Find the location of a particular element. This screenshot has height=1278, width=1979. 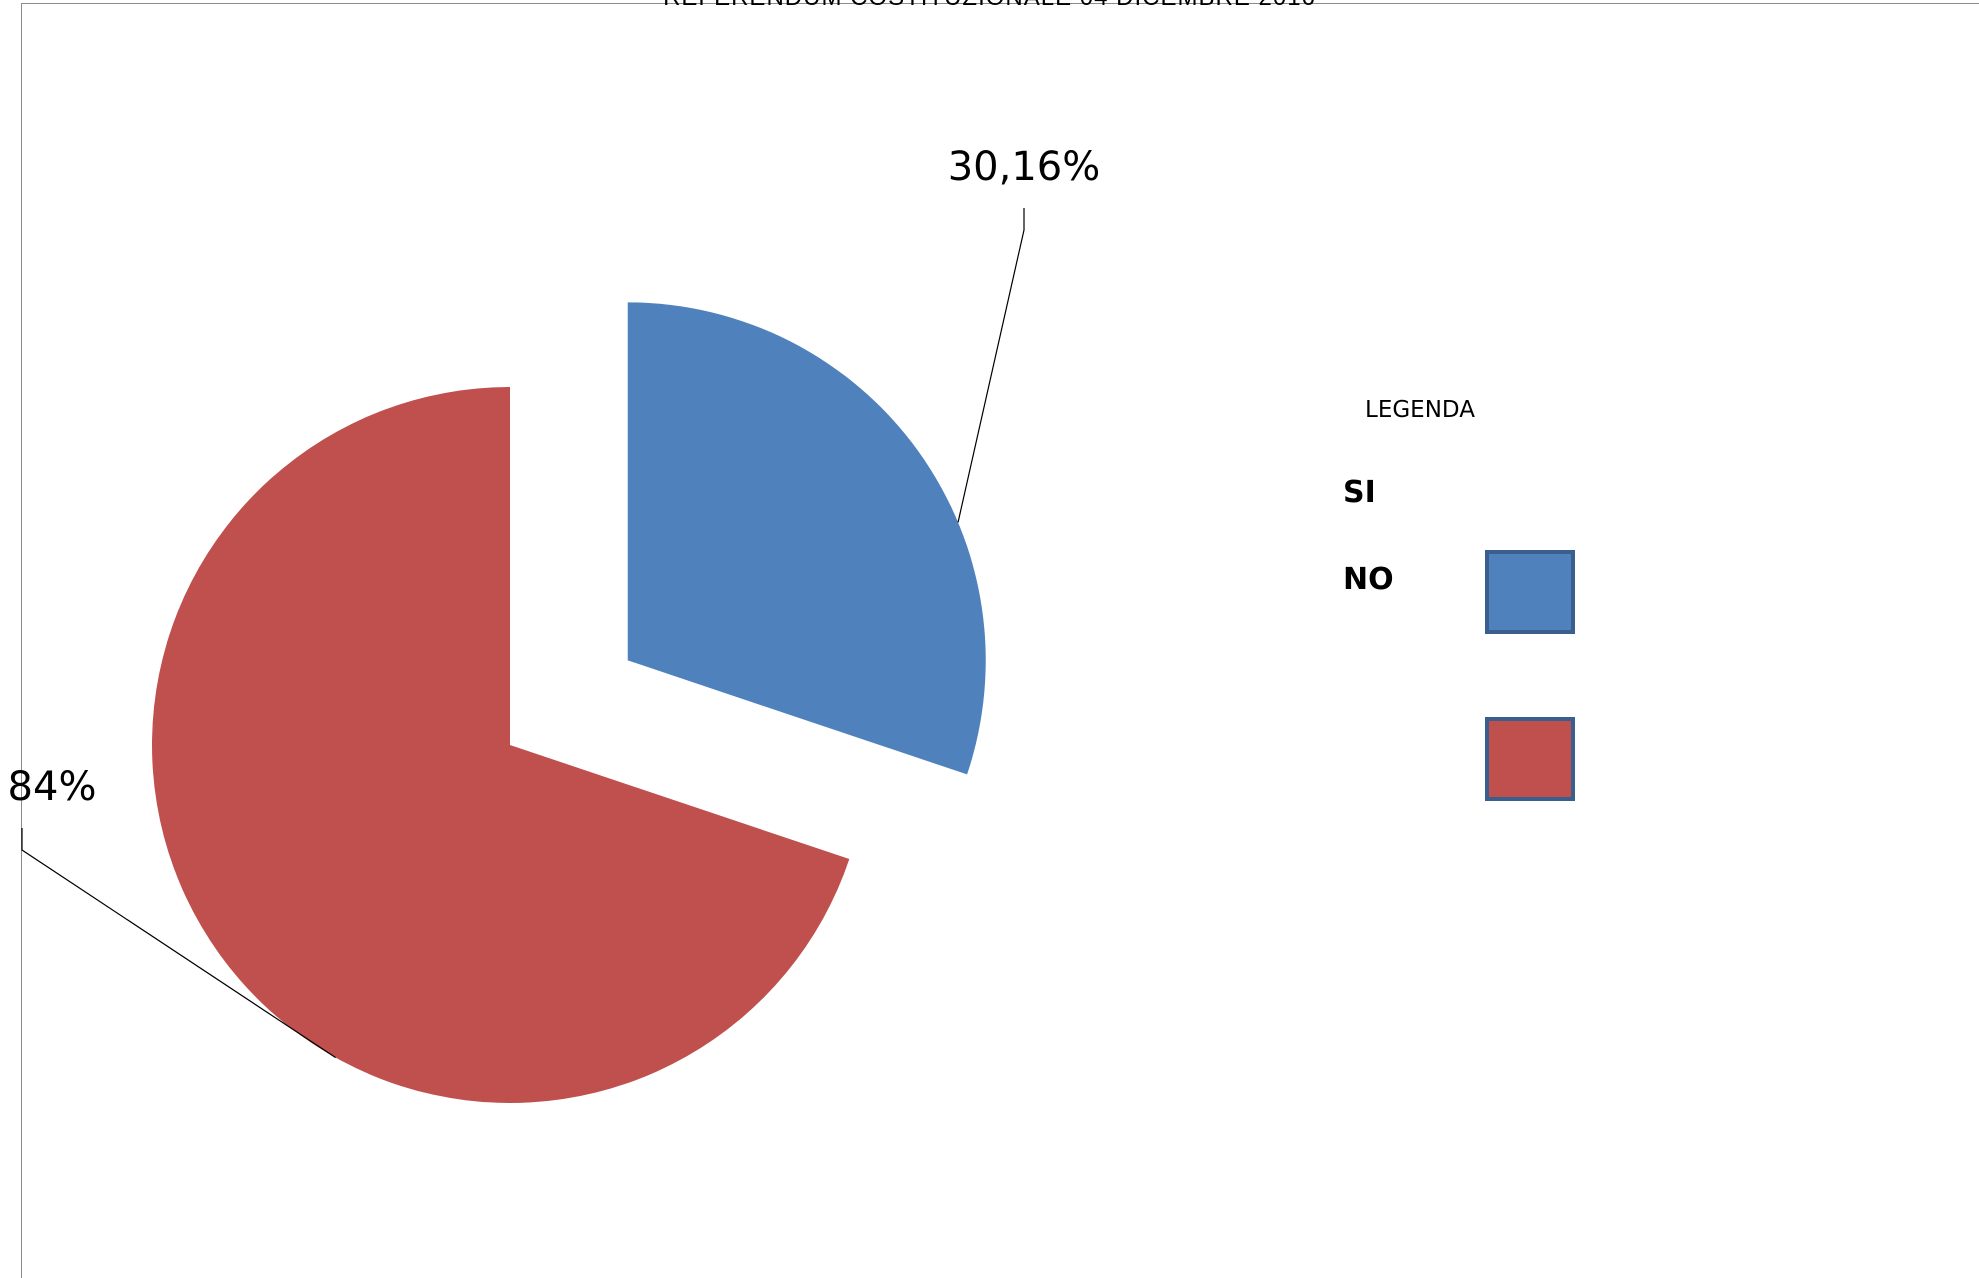

leader-line-no is located at coordinates (178, 943).